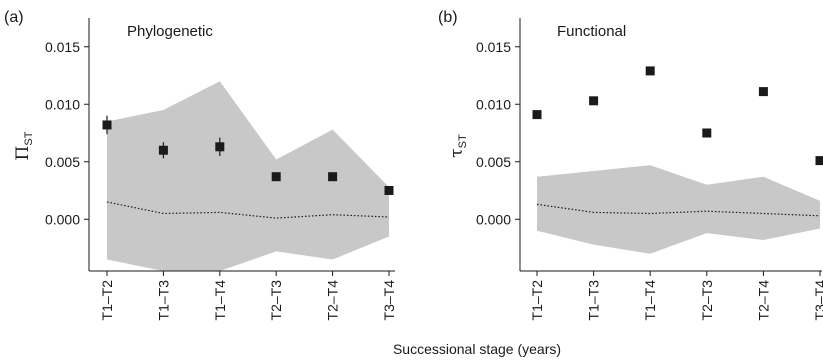 Image resolution: width=823 pixels, height=361 pixels. I want to click on y-axis-label: τST, so click(458, 146).